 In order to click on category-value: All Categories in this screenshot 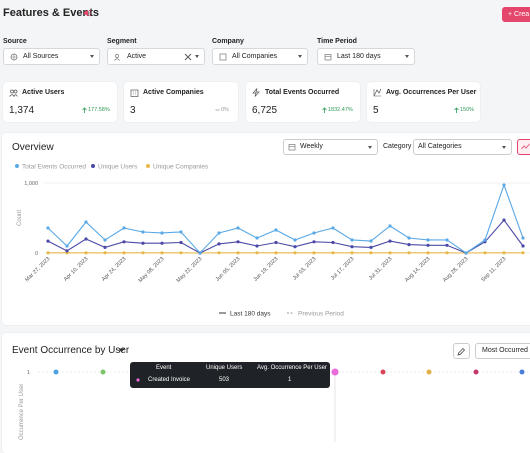, I will do `click(440, 146)`.